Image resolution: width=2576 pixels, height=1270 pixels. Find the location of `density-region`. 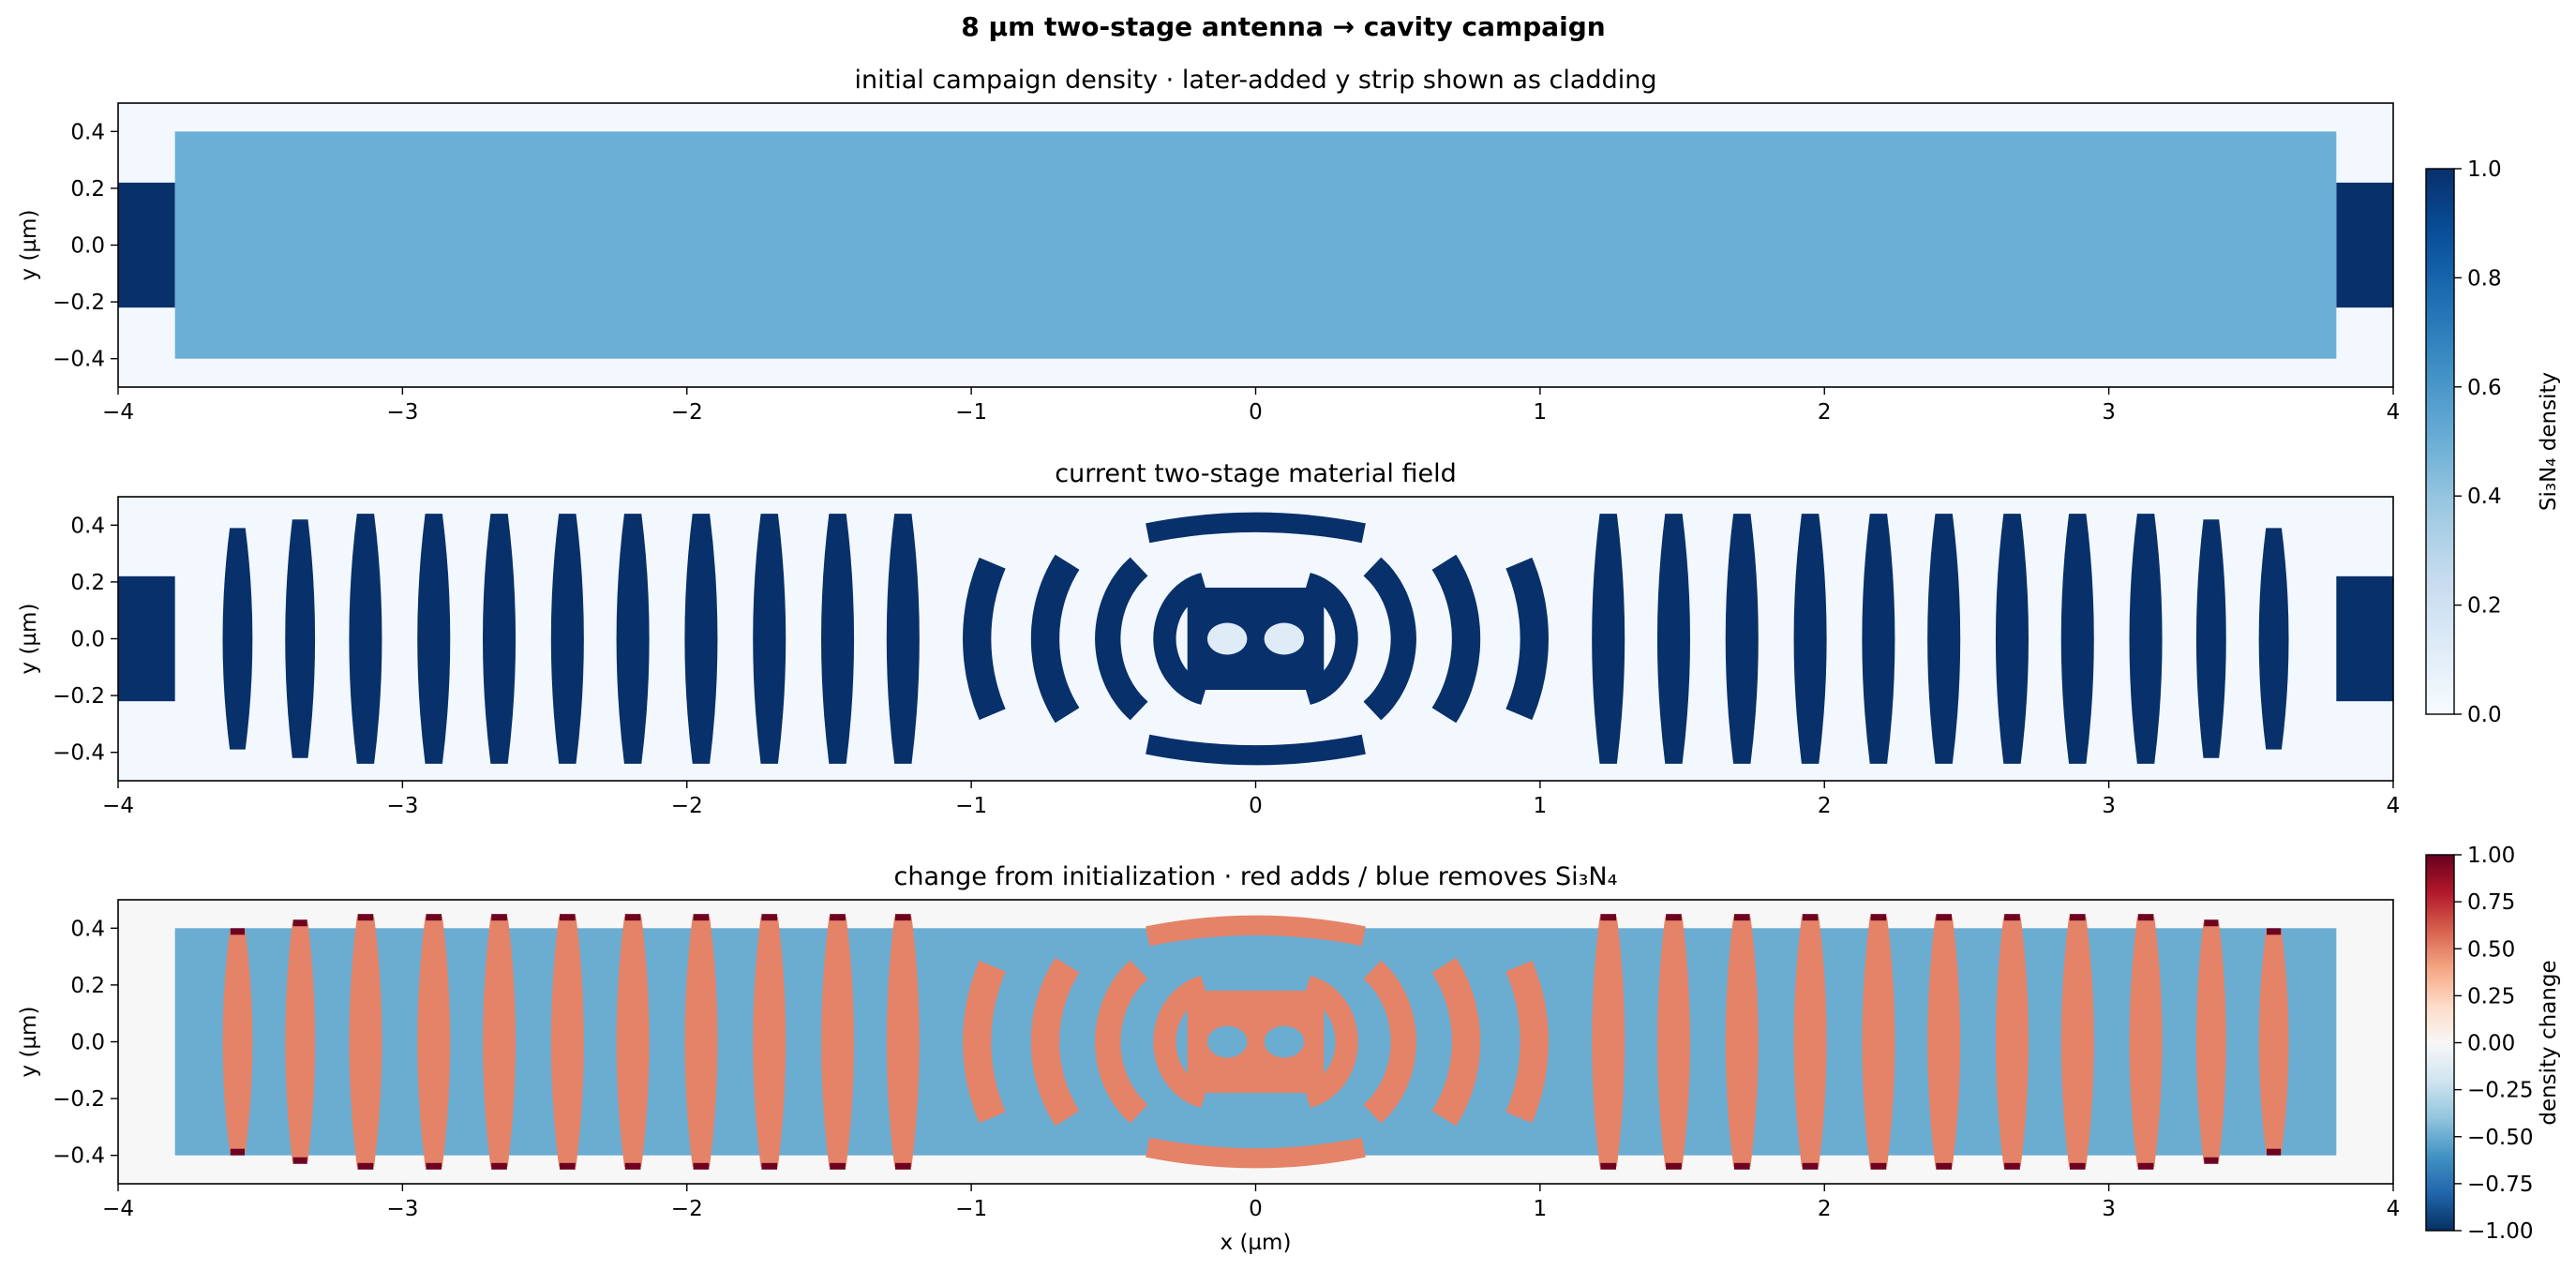

density-region is located at coordinates (2364, 245).